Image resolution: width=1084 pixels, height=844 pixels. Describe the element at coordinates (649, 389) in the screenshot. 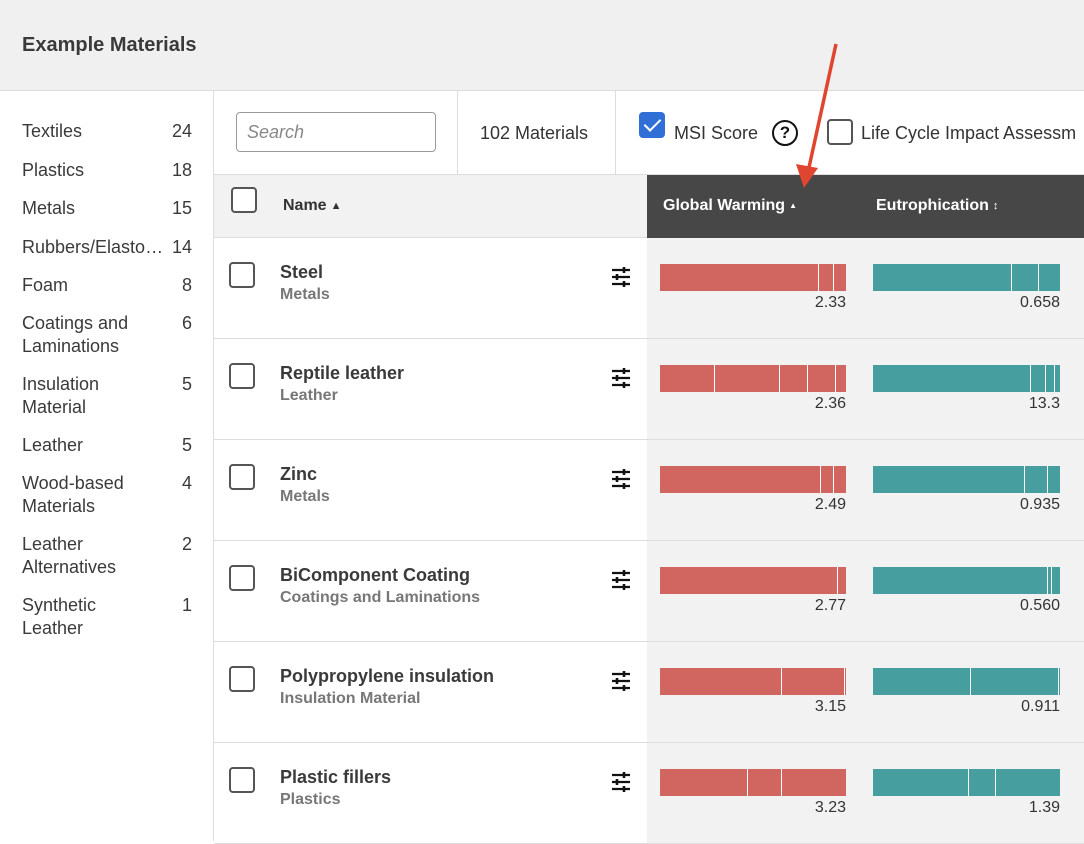

I see `table-row: Reptile leather Leather 2.36 13.3` at that location.